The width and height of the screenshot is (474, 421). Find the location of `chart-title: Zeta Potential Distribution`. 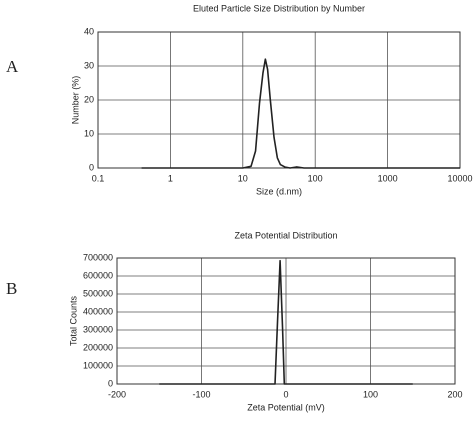

chart-title: Zeta Potential Distribution is located at coordinates (285, 235).